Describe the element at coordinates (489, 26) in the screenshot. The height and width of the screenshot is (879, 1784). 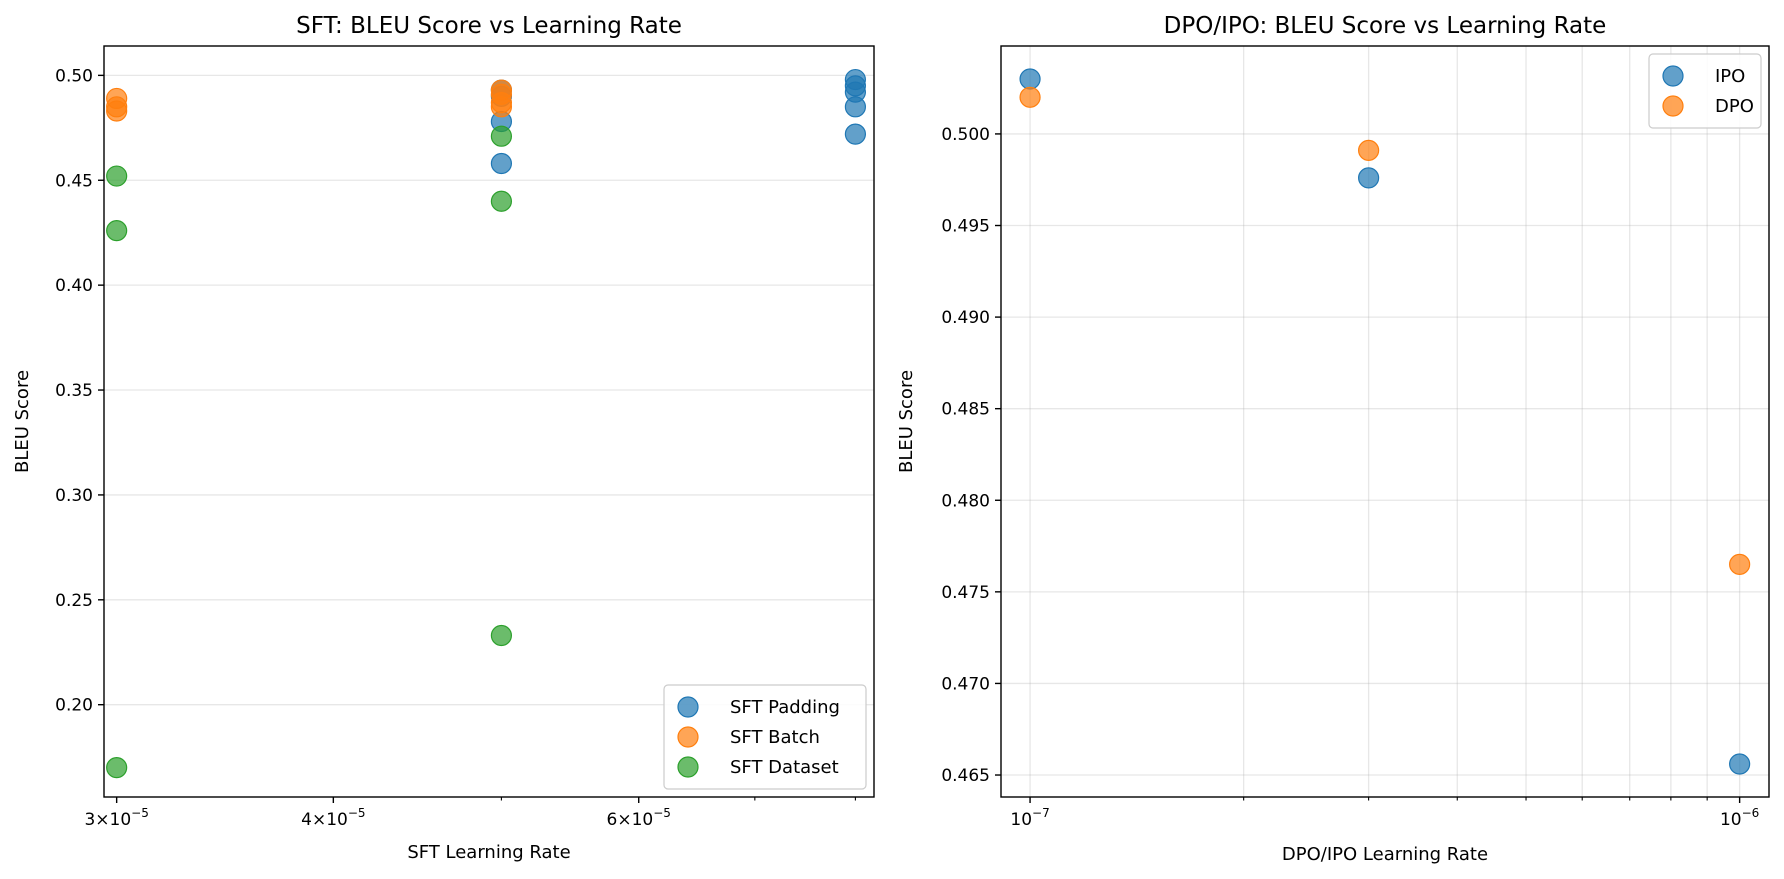
I see `sft-title: SFT: BLEU Score vs Learning Rate` at that location.